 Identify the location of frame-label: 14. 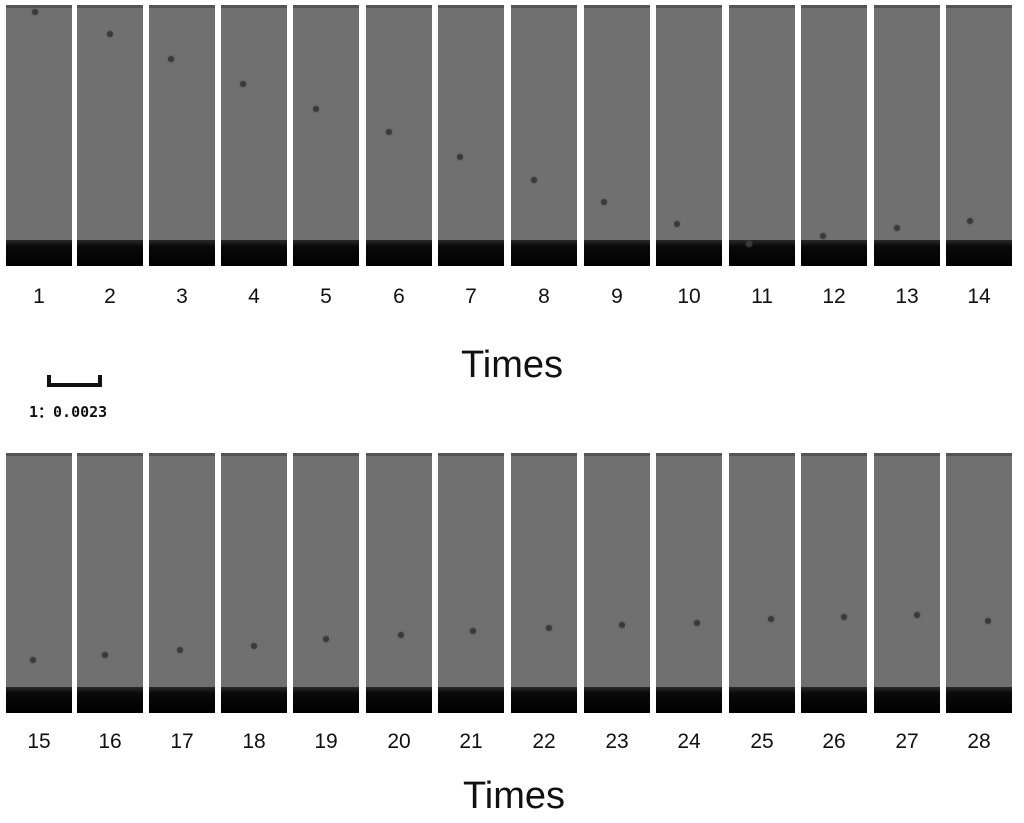
(979, 296).